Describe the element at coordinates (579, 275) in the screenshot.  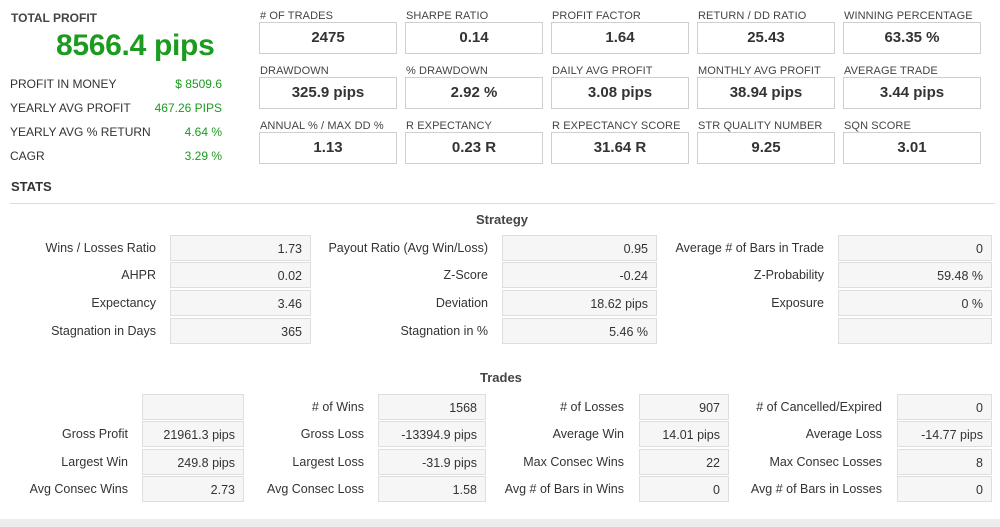
I see `stat-value-z-score: -0.24` at that location.